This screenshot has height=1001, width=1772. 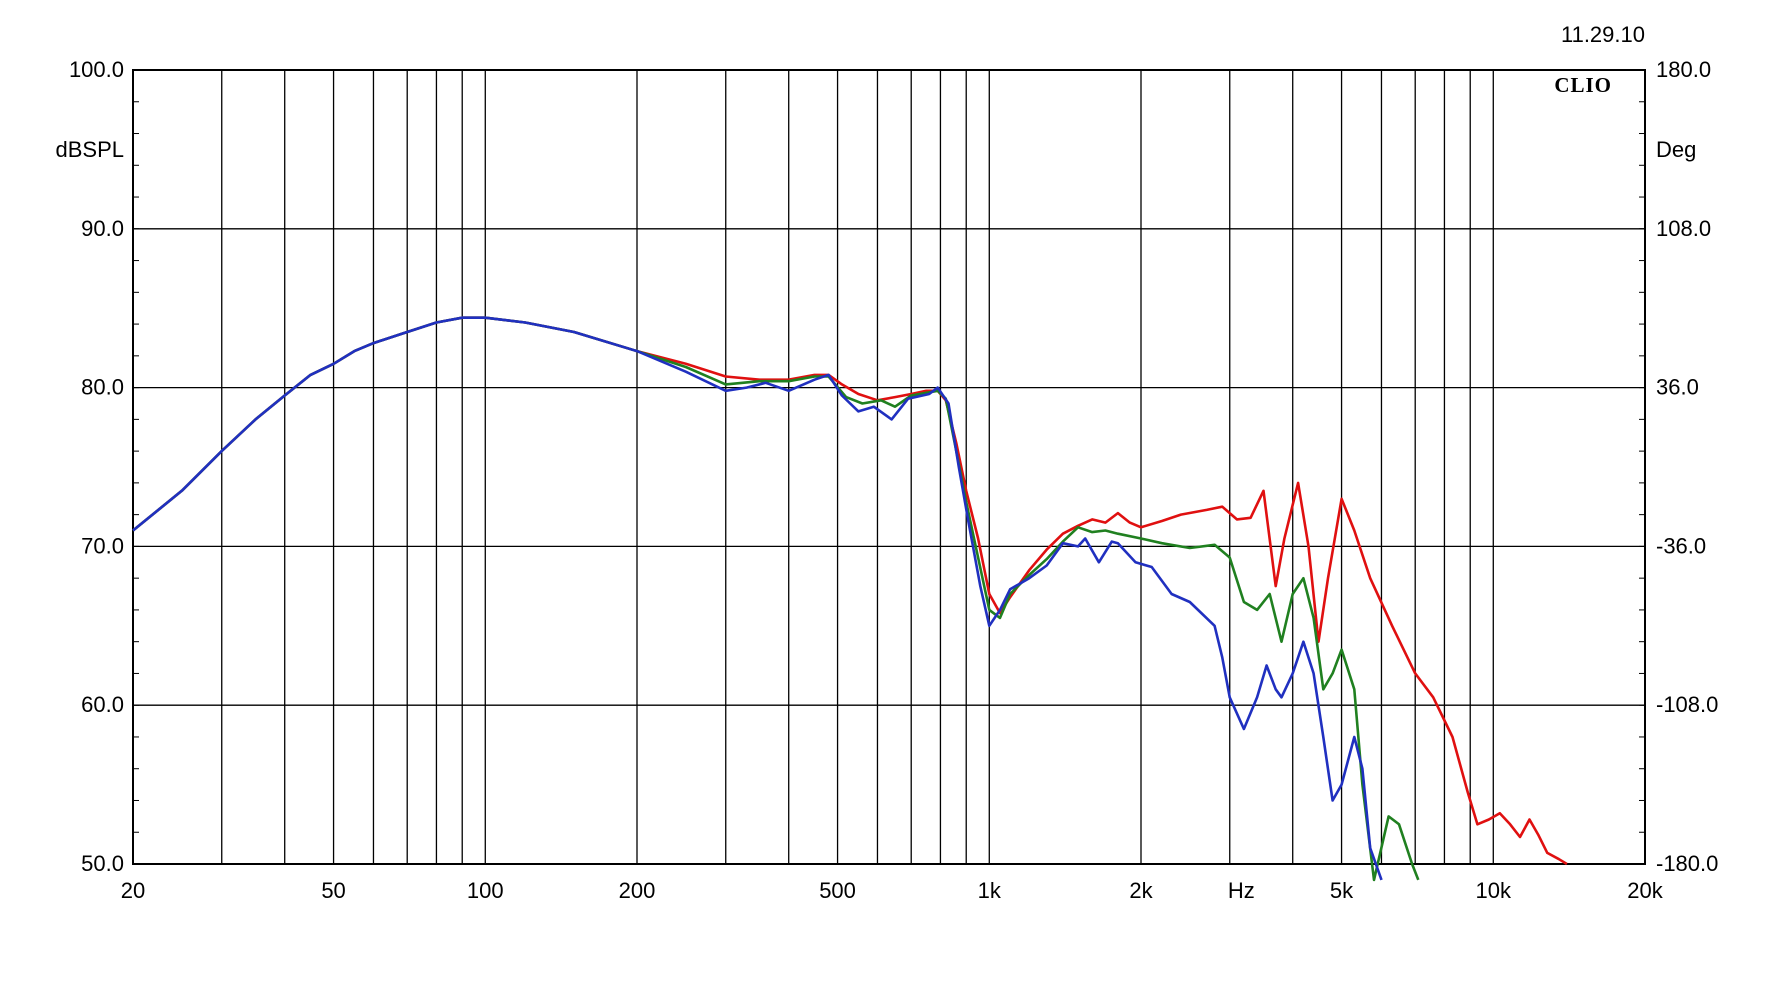 I want to click on date-stamp: 11.29.10, so click(x=1603, y=34).